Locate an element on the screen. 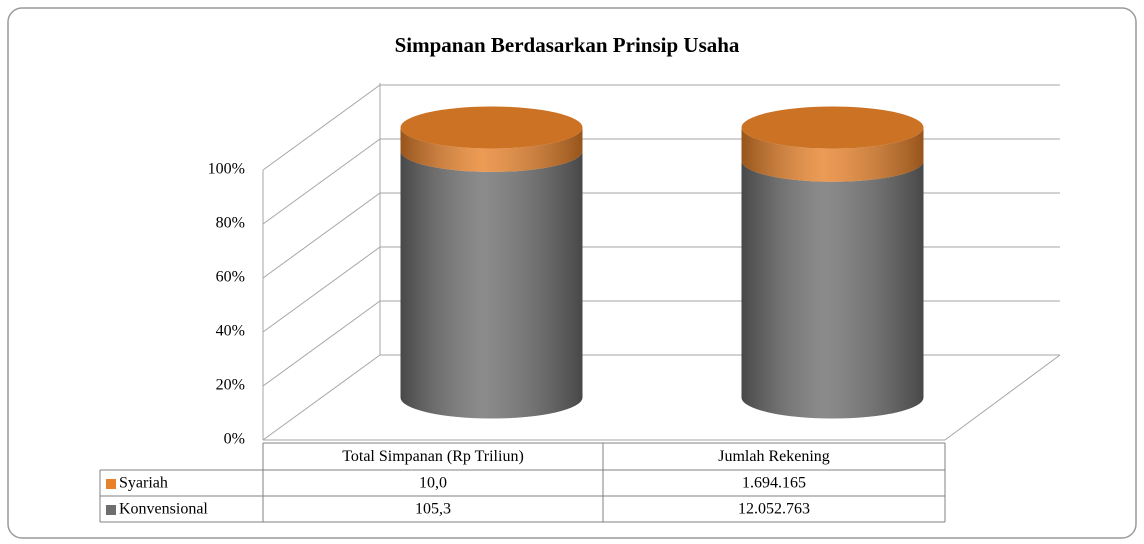 The height and width of the screenshot is (544, 1144). data-label: 105,3 is located at coordinates (433, 509).